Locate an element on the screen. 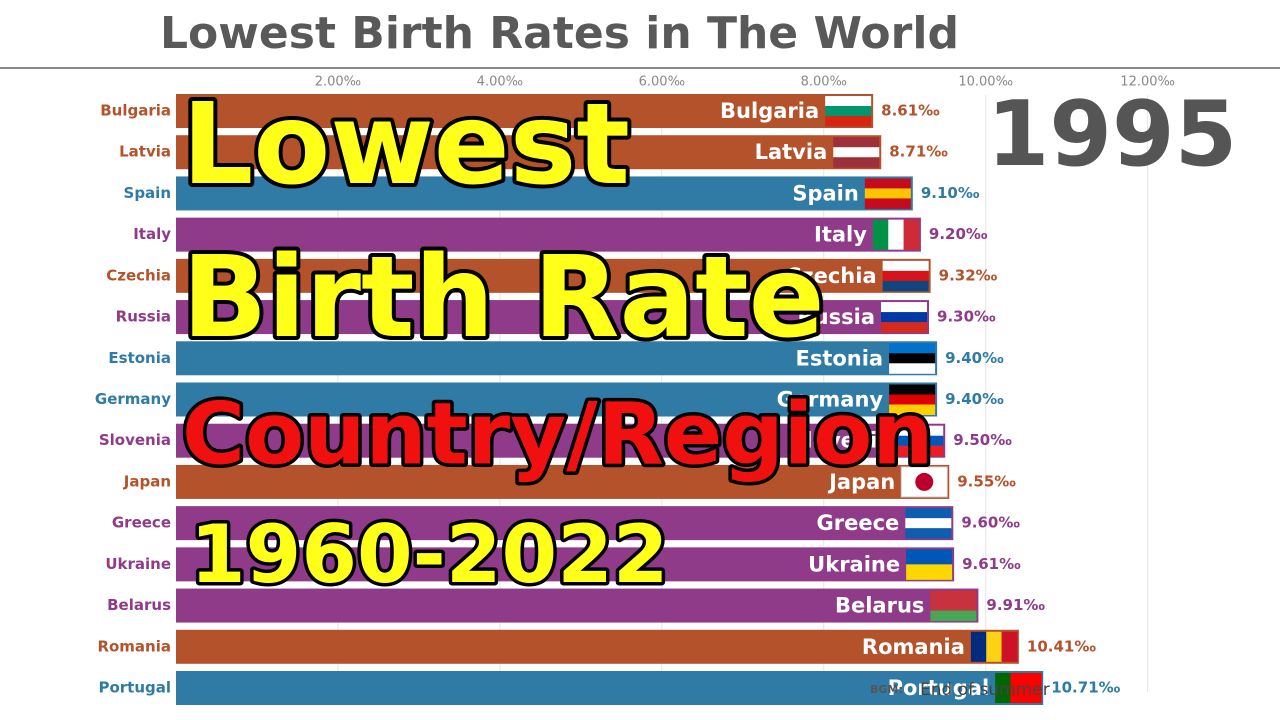  bar-name: Ukraine is located at coordinates (854, 564).